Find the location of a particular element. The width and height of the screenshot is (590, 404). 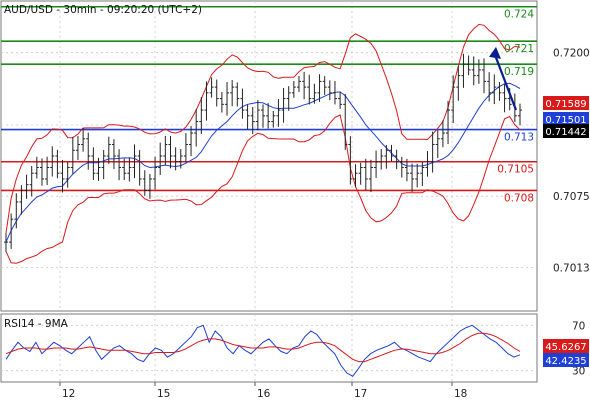

x-tick-label: 15 is located at coordinates (163, 394).